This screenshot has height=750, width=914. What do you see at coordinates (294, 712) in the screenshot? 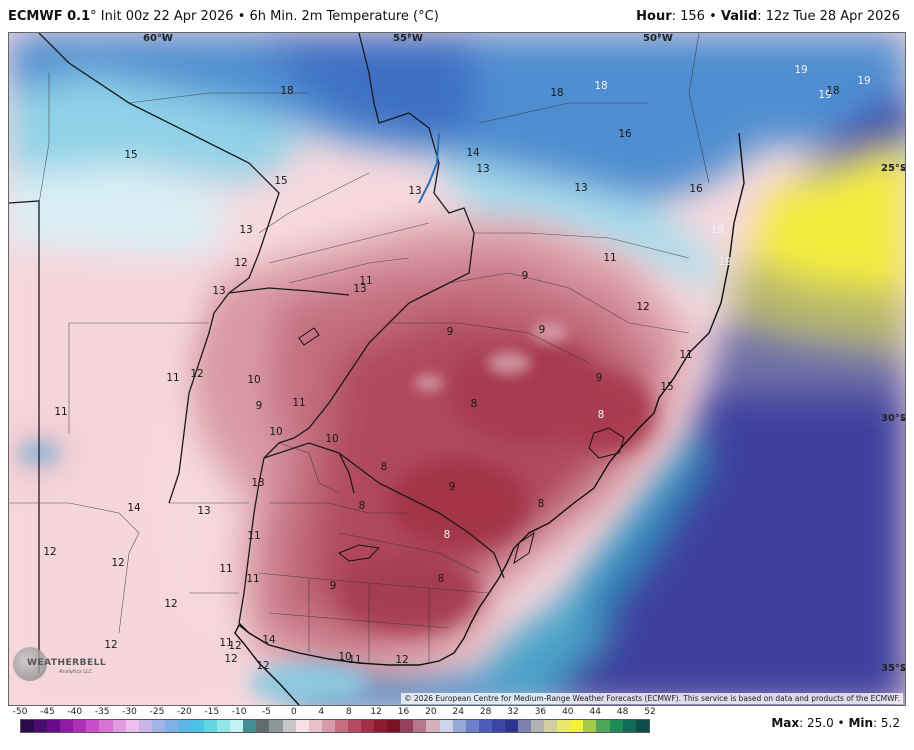
I see `colorbar-tick-label: 0` at bounding box center [294, 712].